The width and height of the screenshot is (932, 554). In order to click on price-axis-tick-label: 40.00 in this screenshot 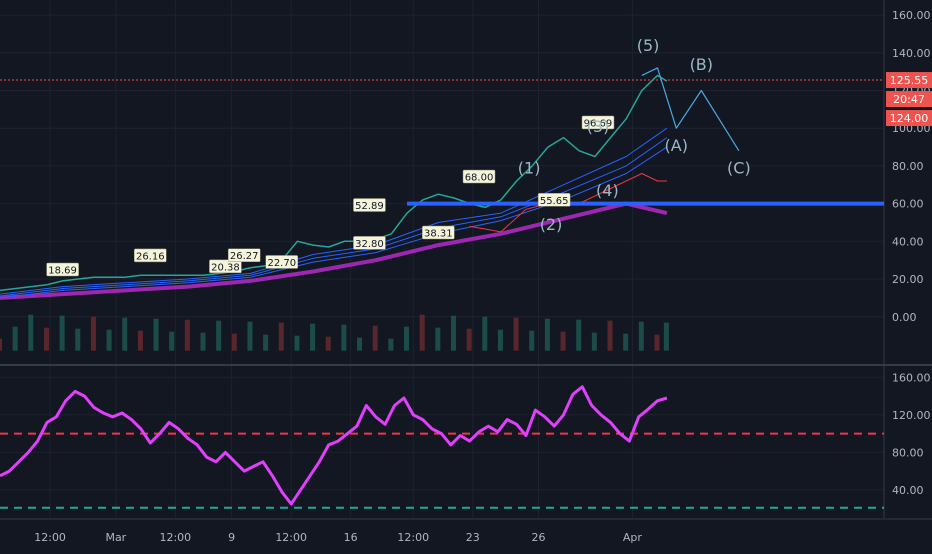, I will do `click(908, 241)`.